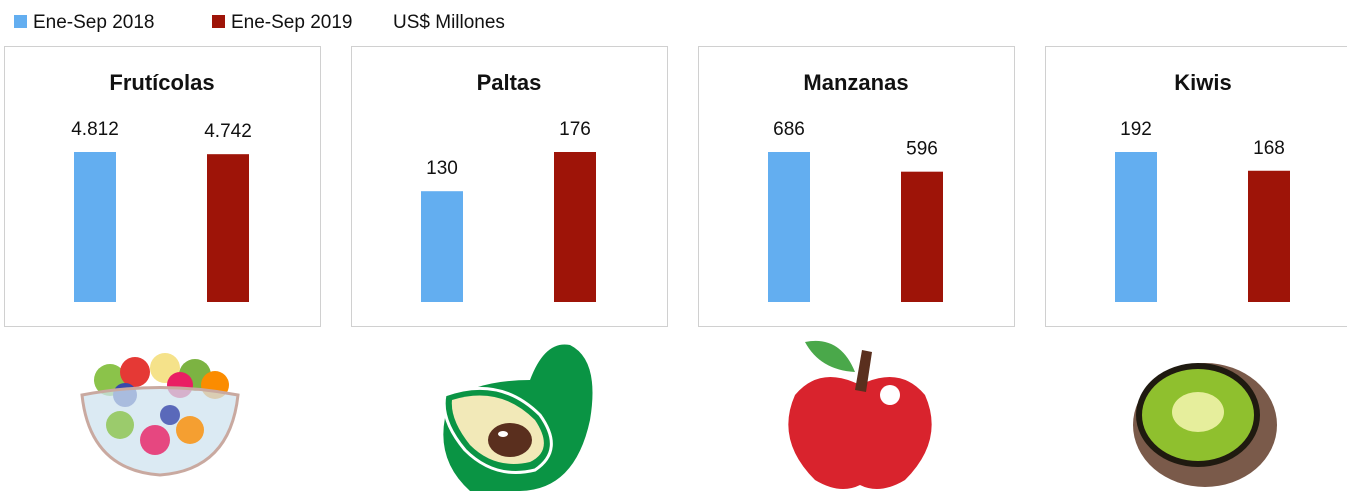 The image size is (1347, 491). I want to click on value-label: 4.812, so click(95, 129).